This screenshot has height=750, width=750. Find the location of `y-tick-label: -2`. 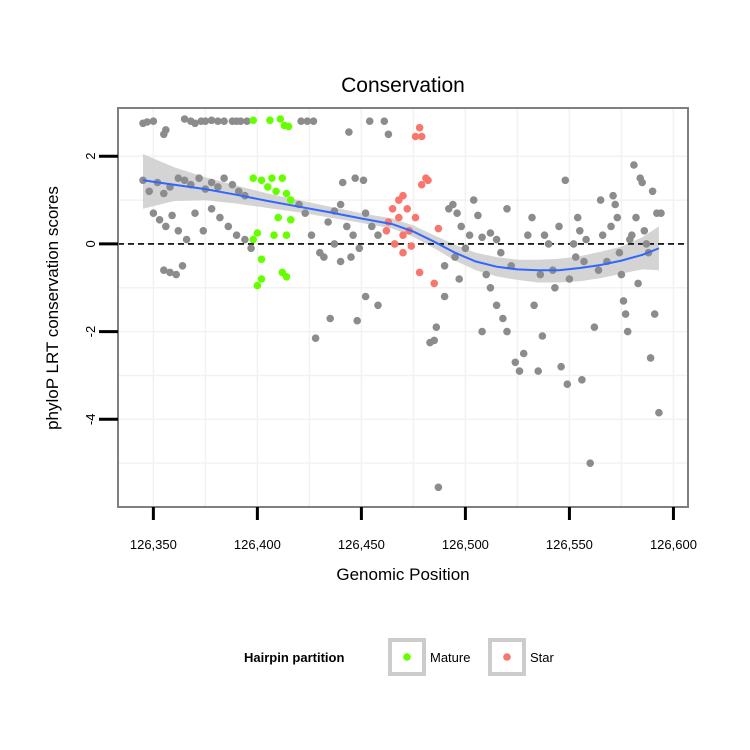

y-tick-label: -2 is located at coordinates (90, 332).